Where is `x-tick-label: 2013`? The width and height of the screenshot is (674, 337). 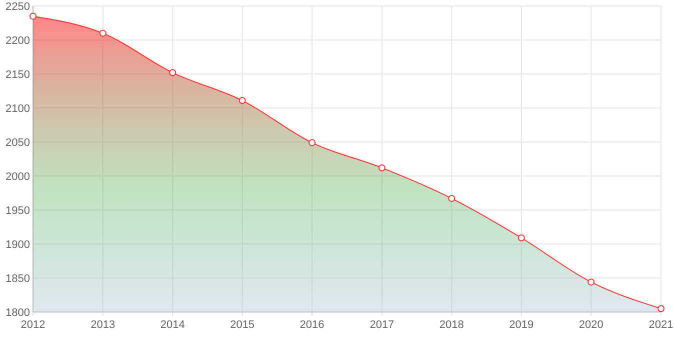
x-tick-label: 2013 is located at coordinates (103, 325).